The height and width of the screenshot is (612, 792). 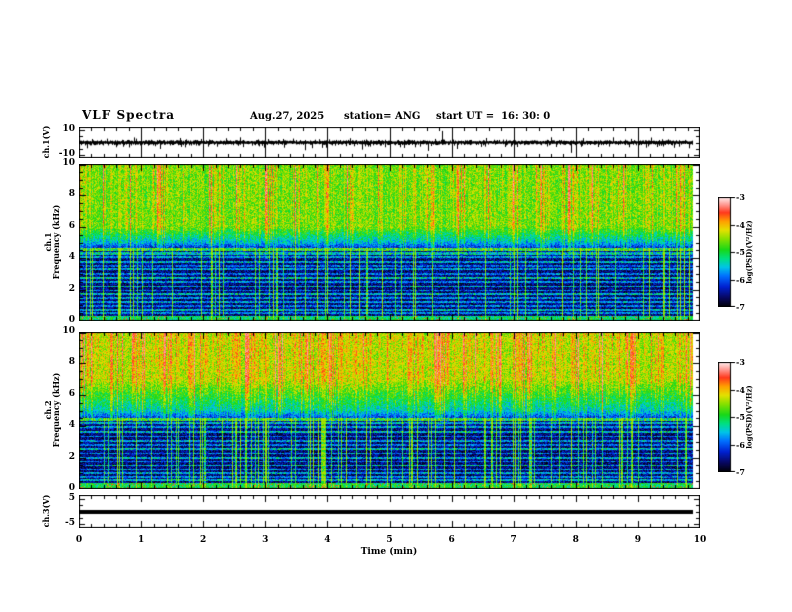 What do you see at coordinates (389, 511) in the screenshot?
I see `ch3-voltage-plot` at bounding box center [389, 511].